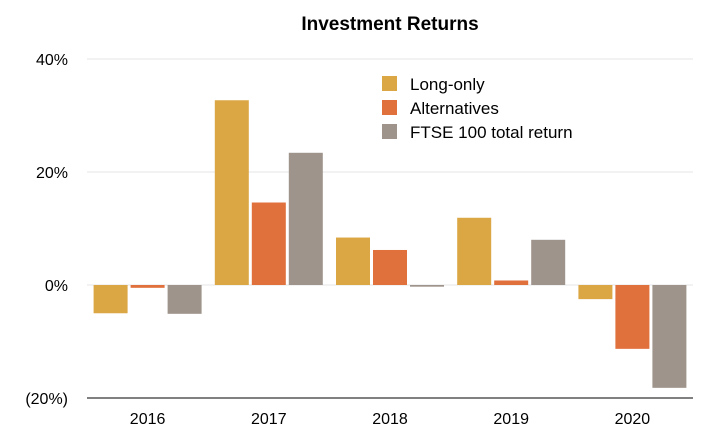  Describe the element at coordinates (447, 84) in the screenshot. I see `legend-label: Long-only` at that location.